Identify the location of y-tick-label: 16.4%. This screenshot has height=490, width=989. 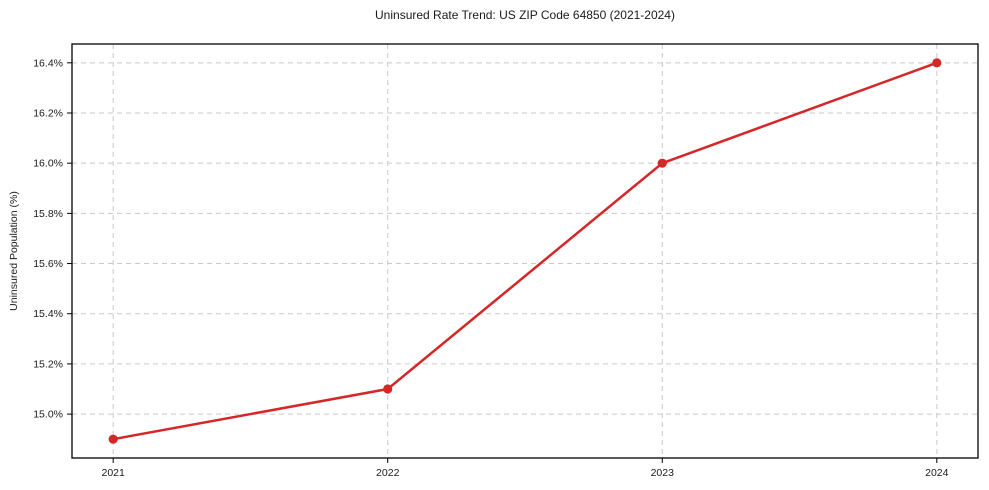
(48, 63).